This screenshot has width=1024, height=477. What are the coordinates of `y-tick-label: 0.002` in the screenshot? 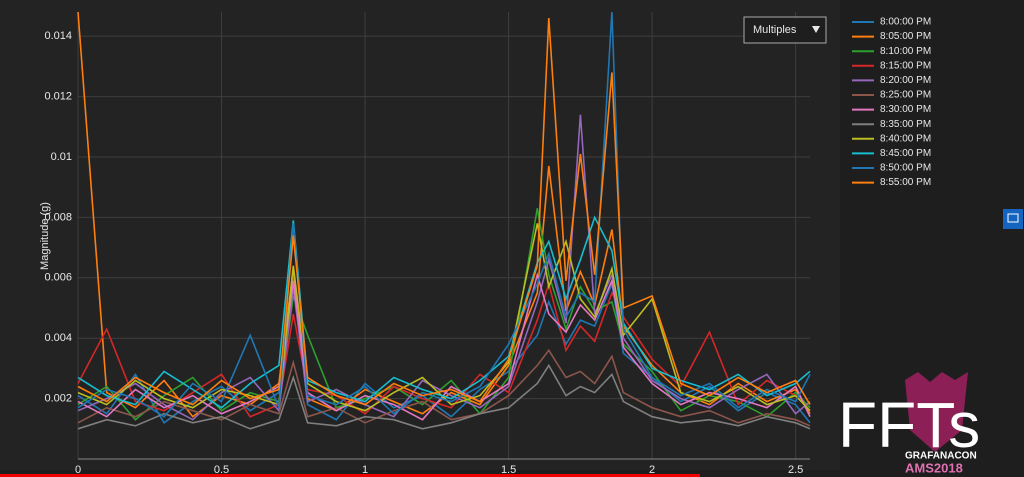 It's located at (58, 399).